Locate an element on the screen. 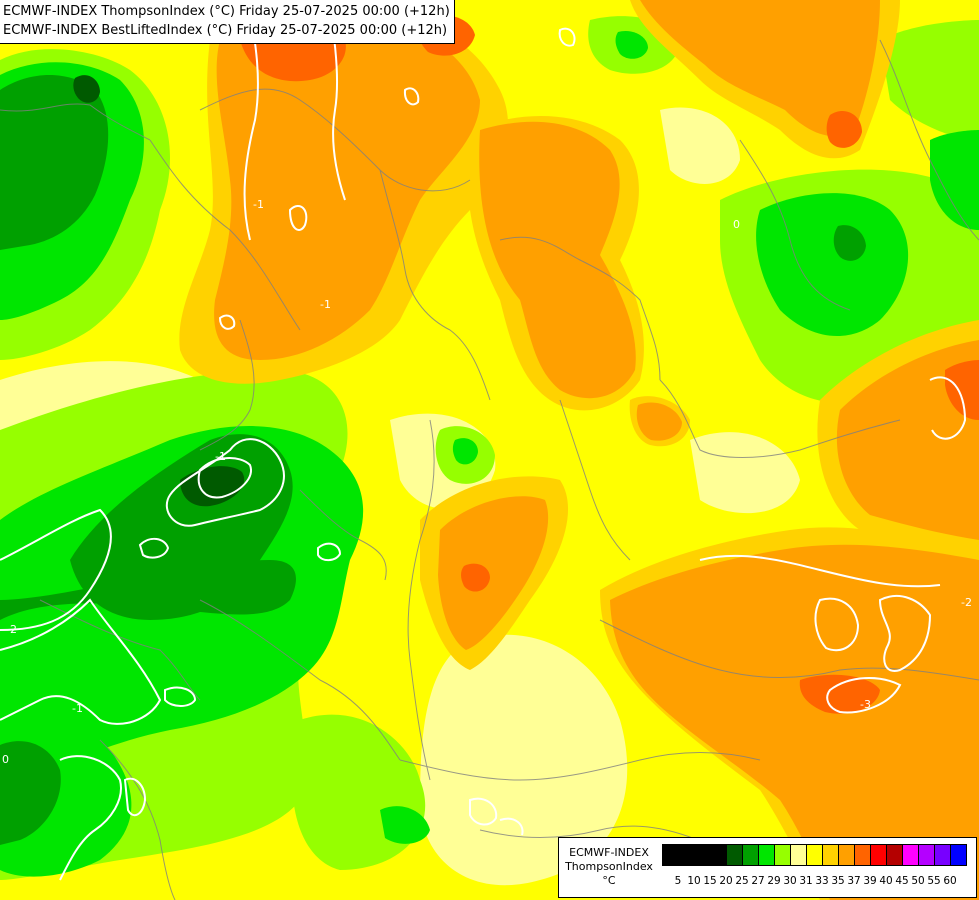 The image size is (979, 900). legend-tick-label: 45 is located at coordinates (902, 881).